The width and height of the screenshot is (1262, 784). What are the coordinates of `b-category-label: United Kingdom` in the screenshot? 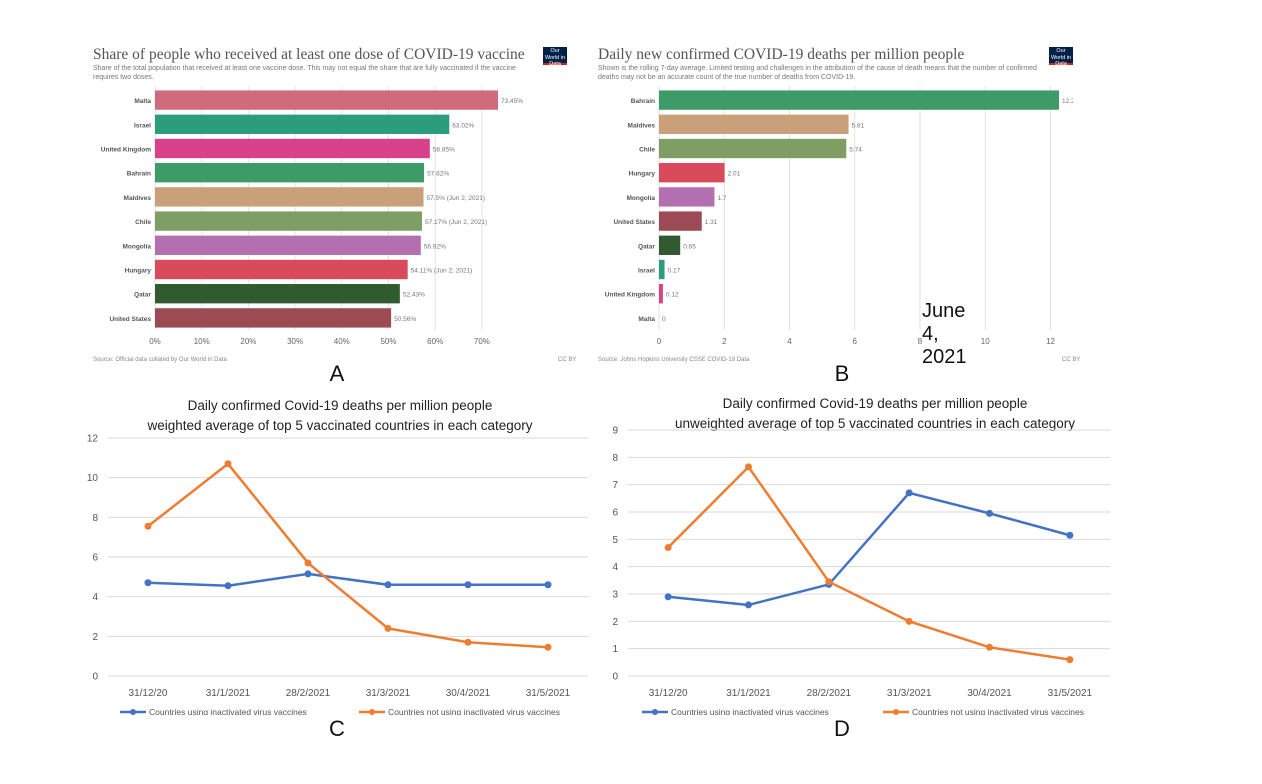 It's located at (630, 295).